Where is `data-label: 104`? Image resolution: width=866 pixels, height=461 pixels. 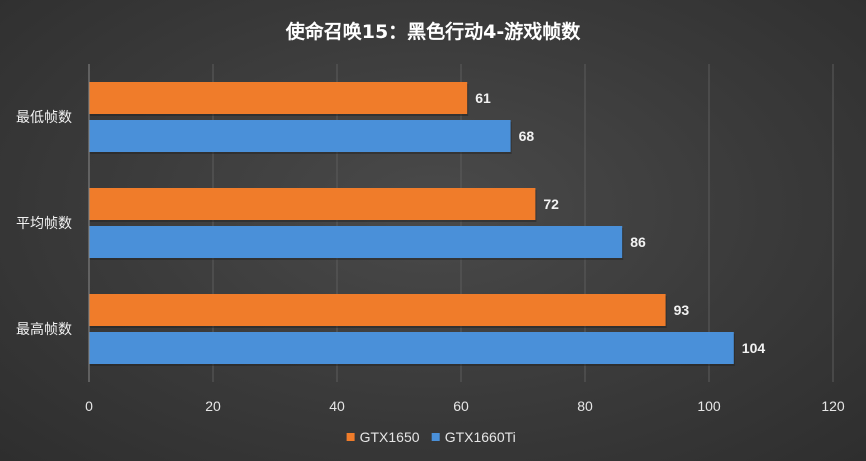 data-label: 104 is located at coordinates (754, 348).